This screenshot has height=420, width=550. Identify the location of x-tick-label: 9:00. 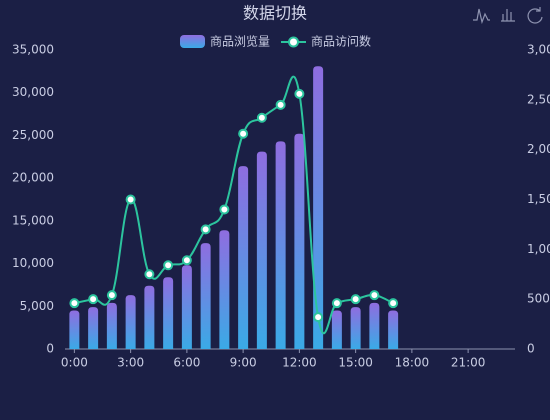
(243, 363).